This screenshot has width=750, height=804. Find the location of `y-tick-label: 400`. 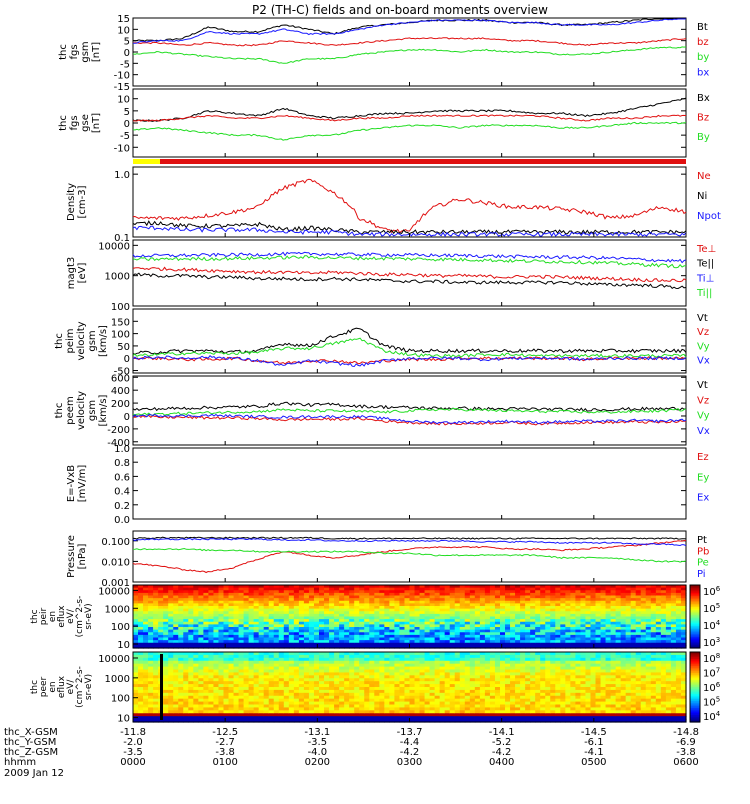

y-tick-label: 400 is located at coordinates (120, 391).